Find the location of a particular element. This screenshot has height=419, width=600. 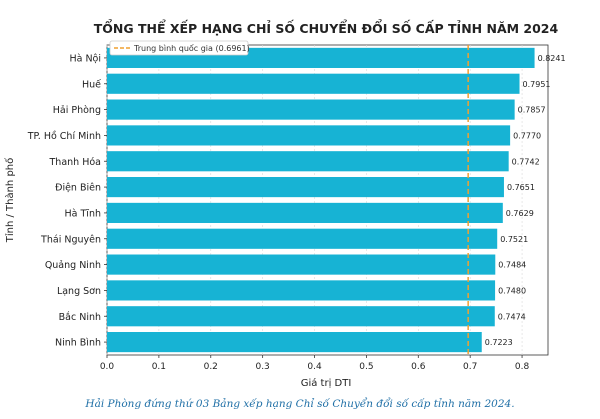

bar-value-label: 0.7223 is located at coordinates (499, 342).